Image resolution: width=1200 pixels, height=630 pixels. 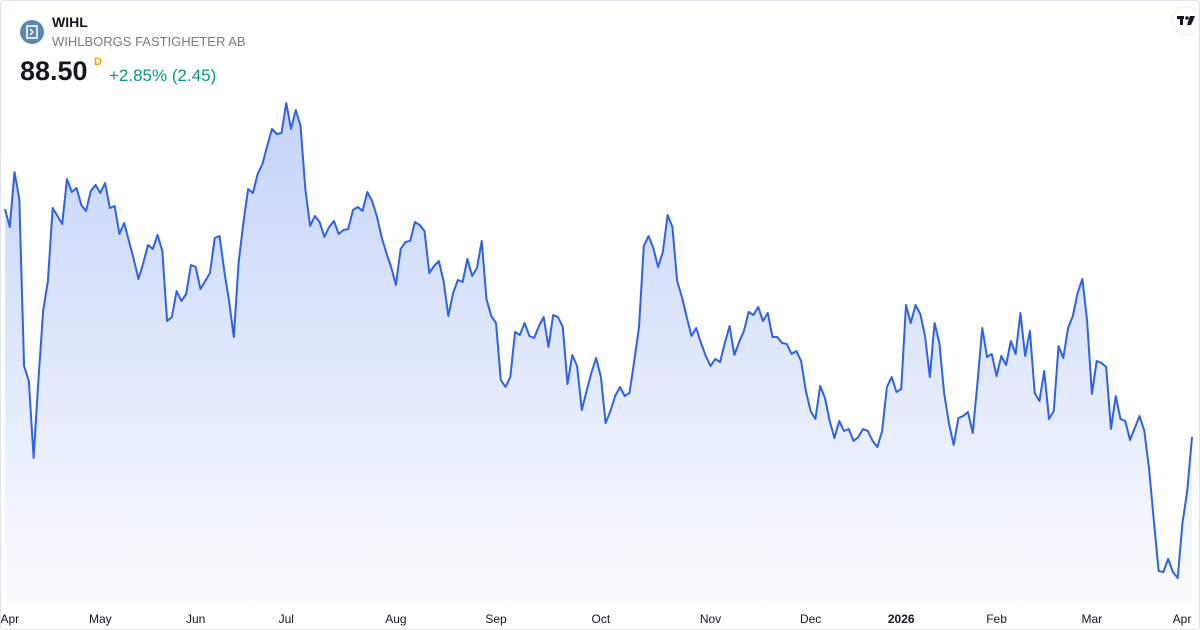 I want to click on x-tick-label: Aug, so click(x=395, y=619).